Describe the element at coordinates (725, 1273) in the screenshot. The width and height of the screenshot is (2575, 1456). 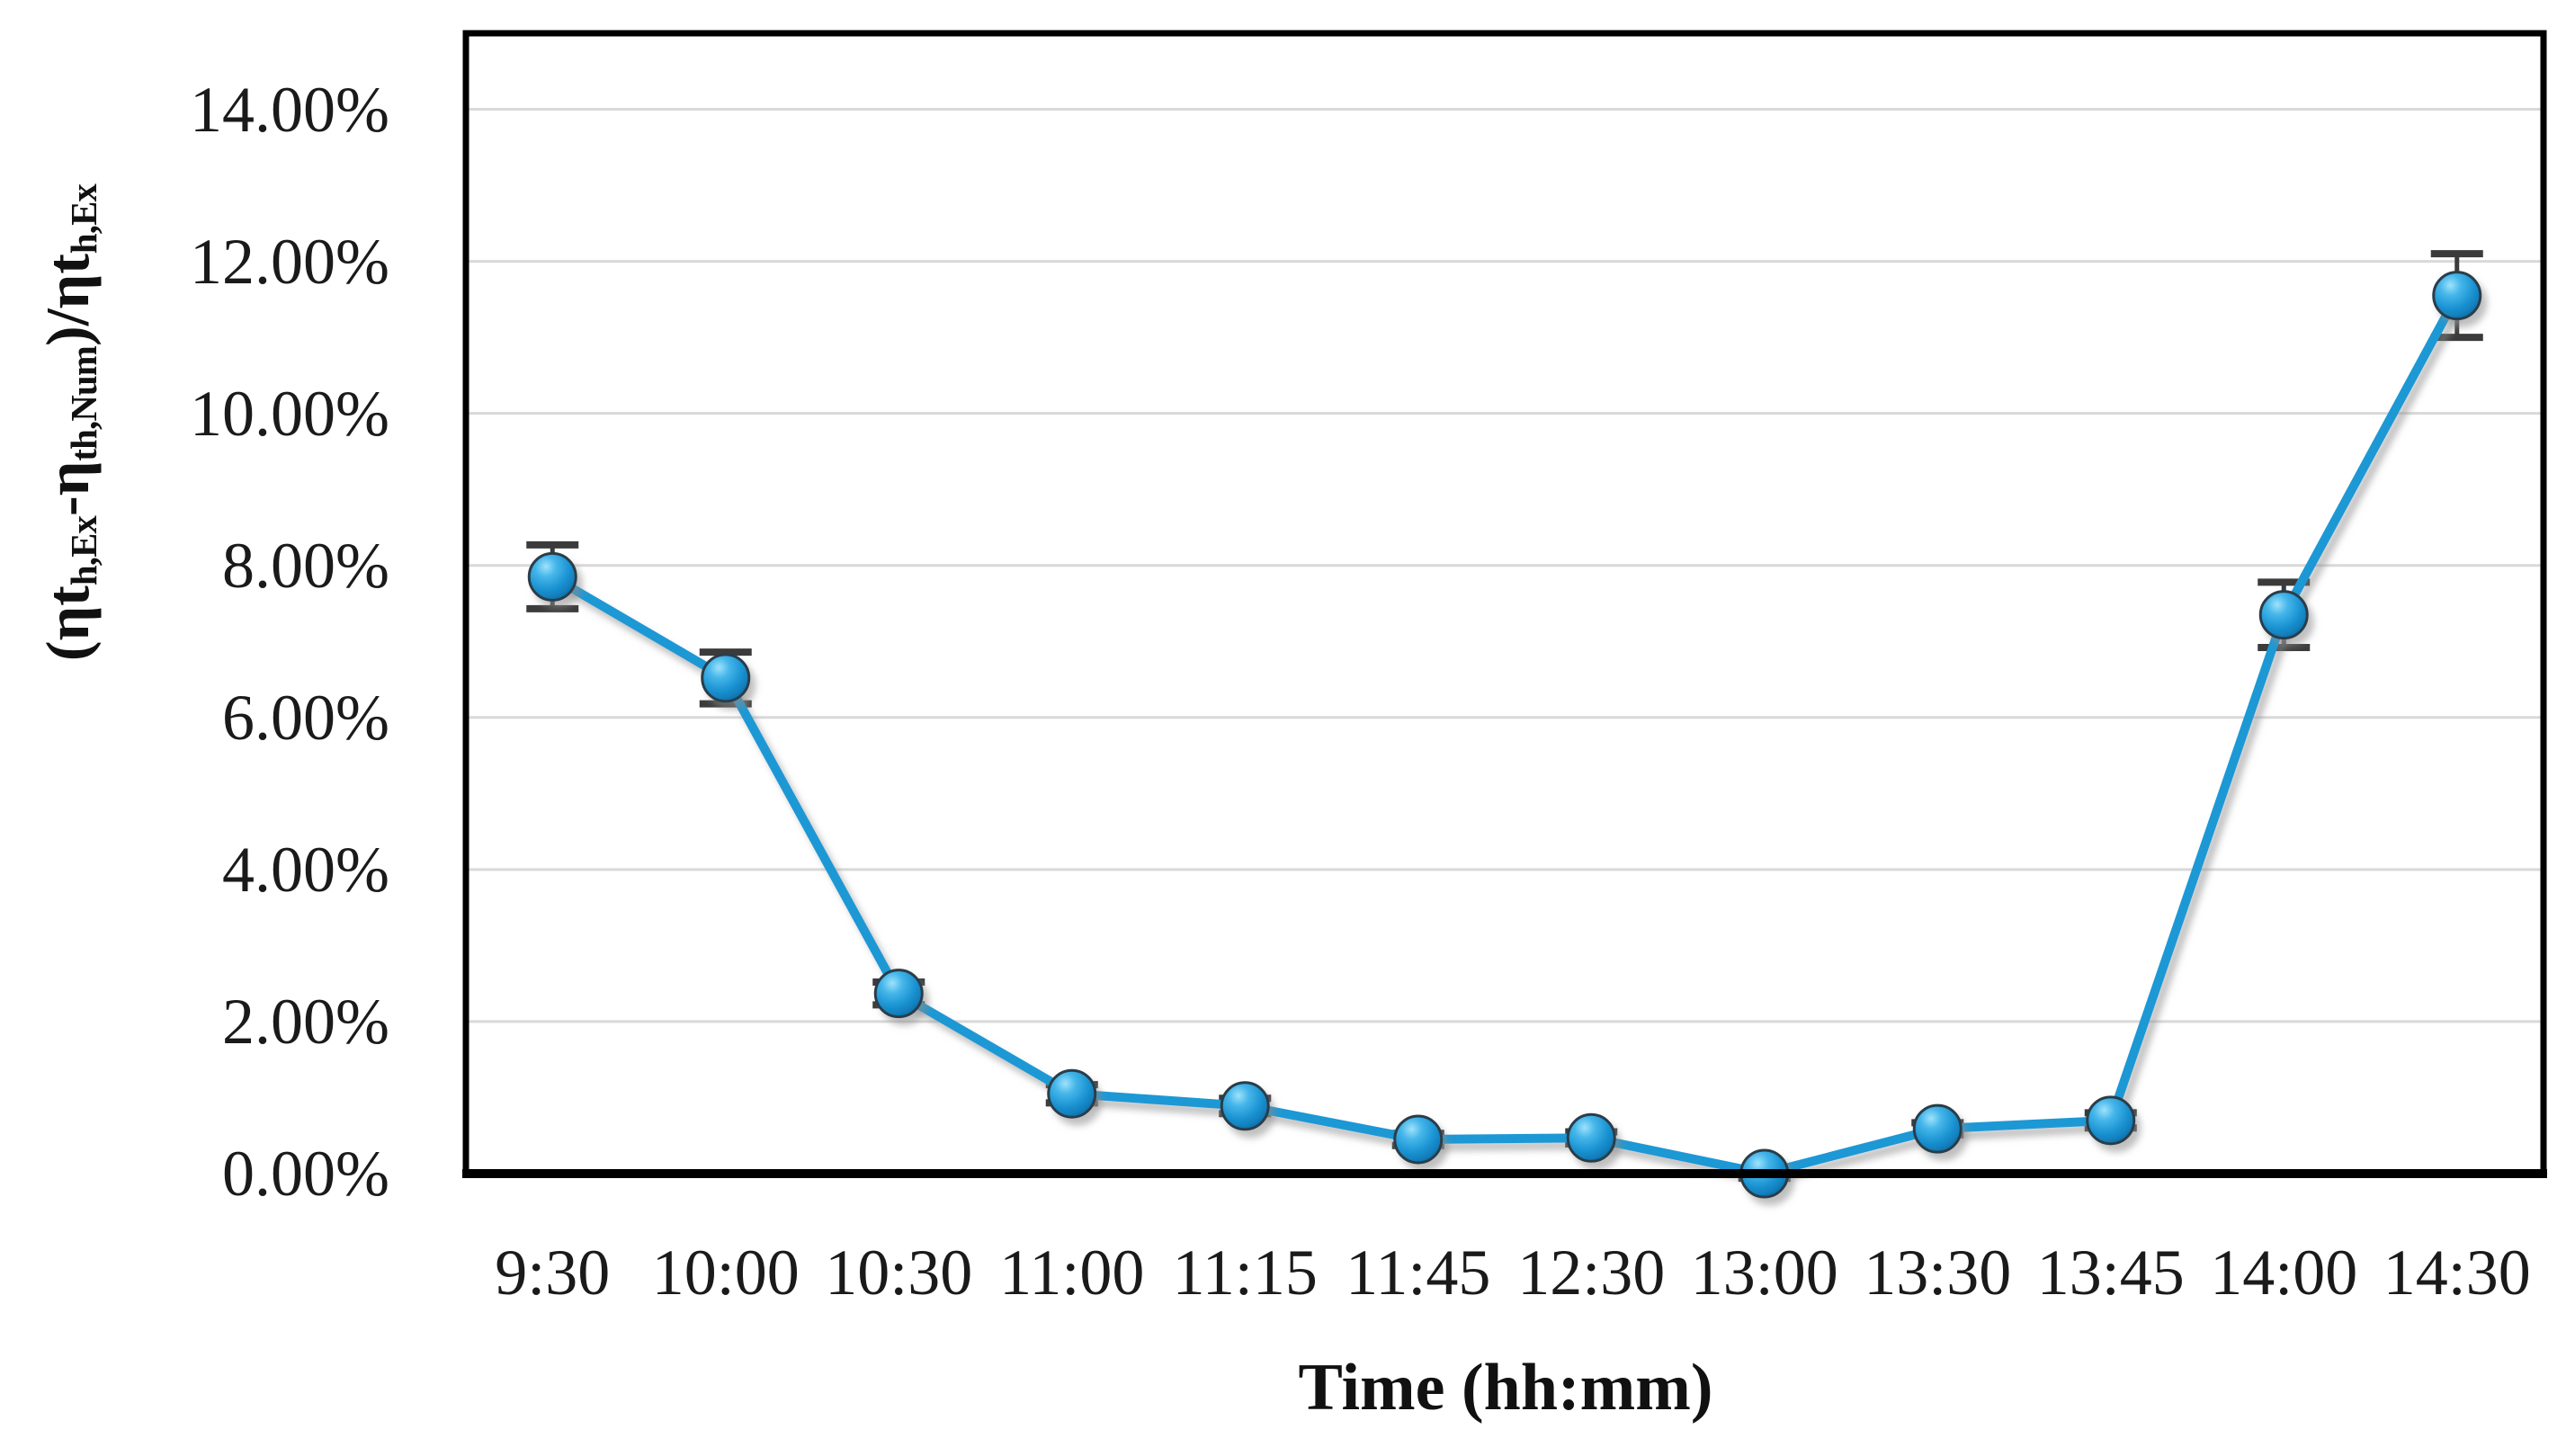
I see `x-tick-label: 10:00` at that location.